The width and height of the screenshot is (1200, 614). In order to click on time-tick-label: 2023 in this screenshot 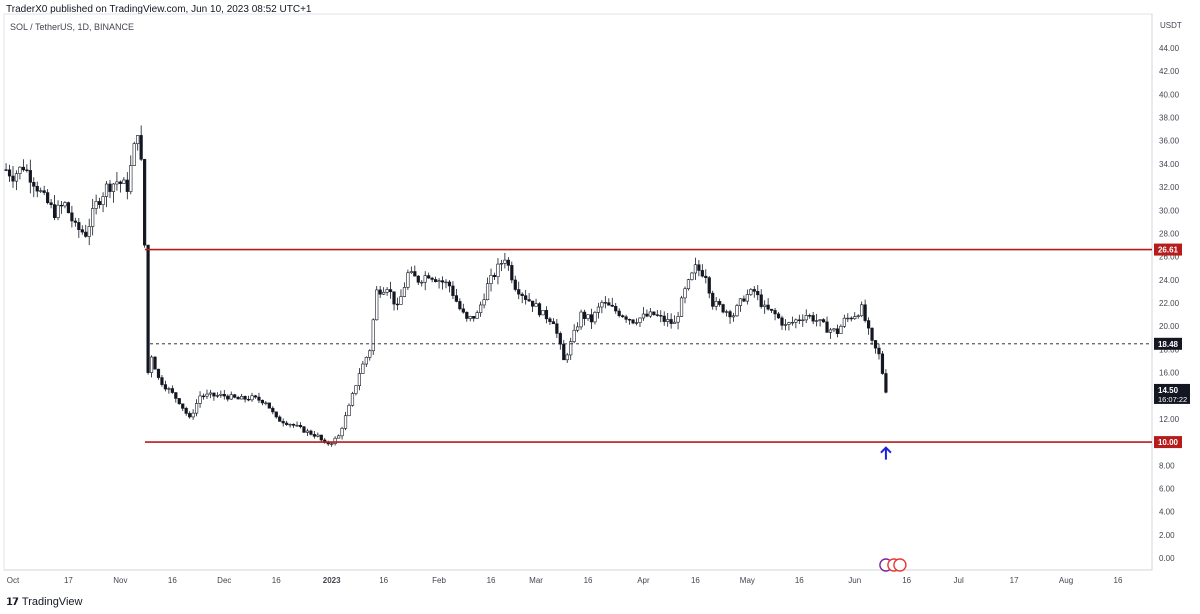, I will do `click(332, 580)`.